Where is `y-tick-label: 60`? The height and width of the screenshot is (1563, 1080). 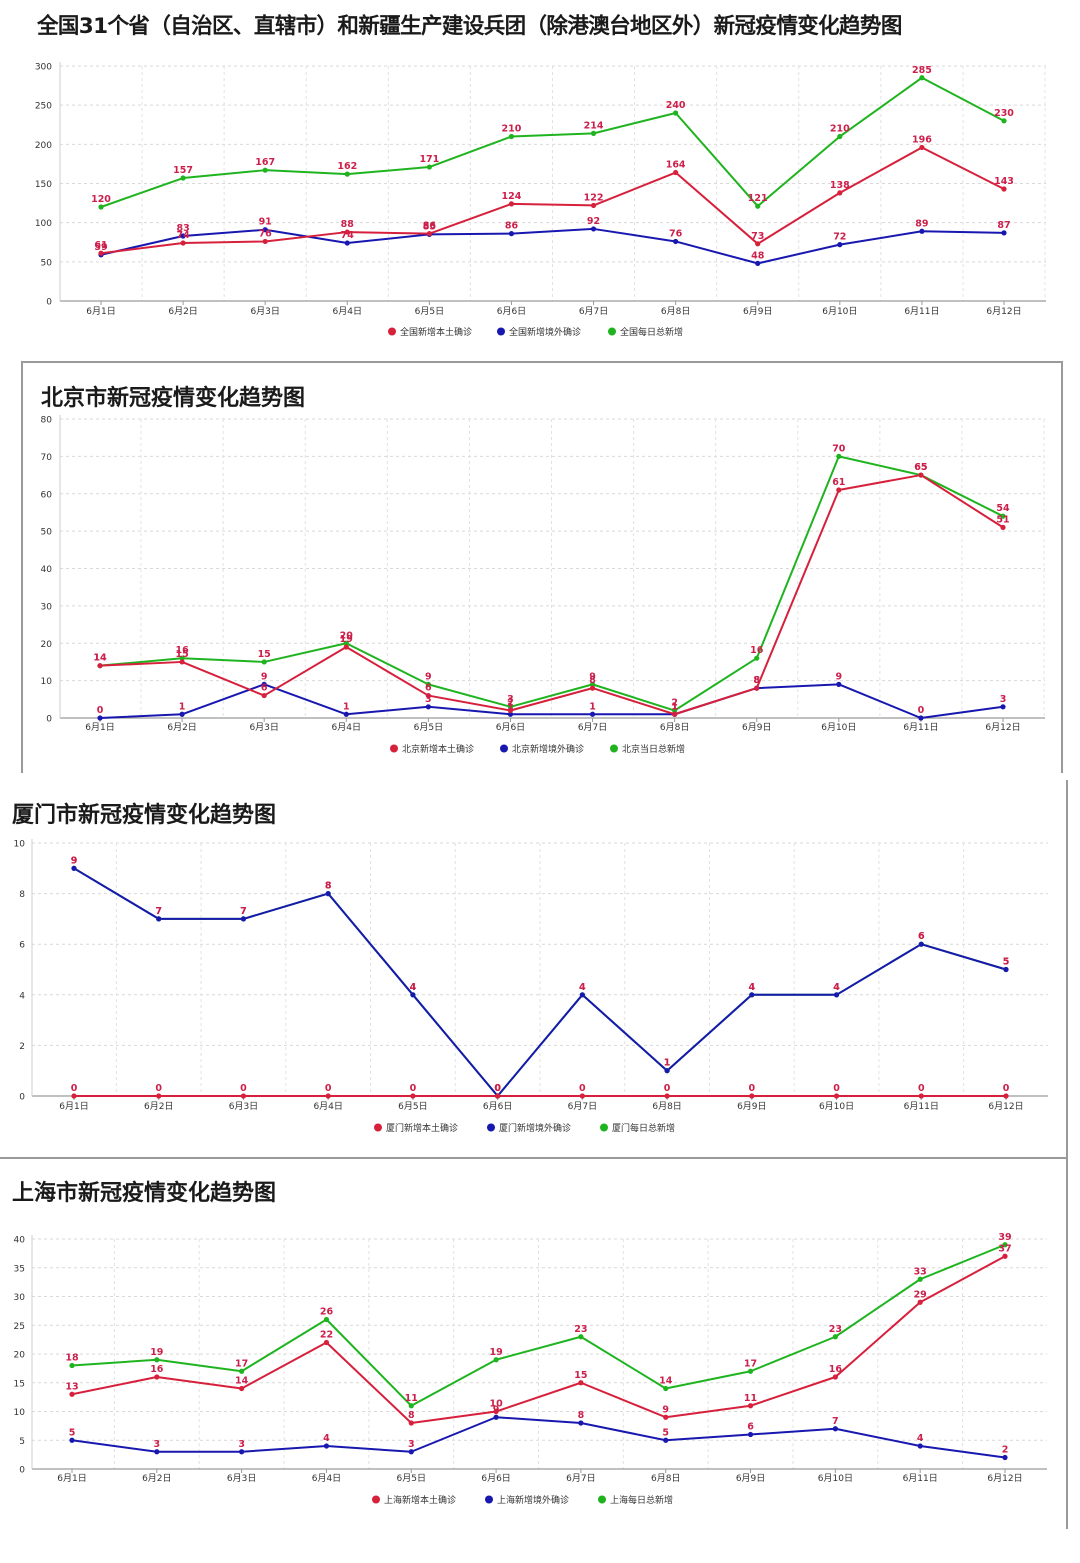
y-tick-label: 60 is located at coordinates (47, 495).